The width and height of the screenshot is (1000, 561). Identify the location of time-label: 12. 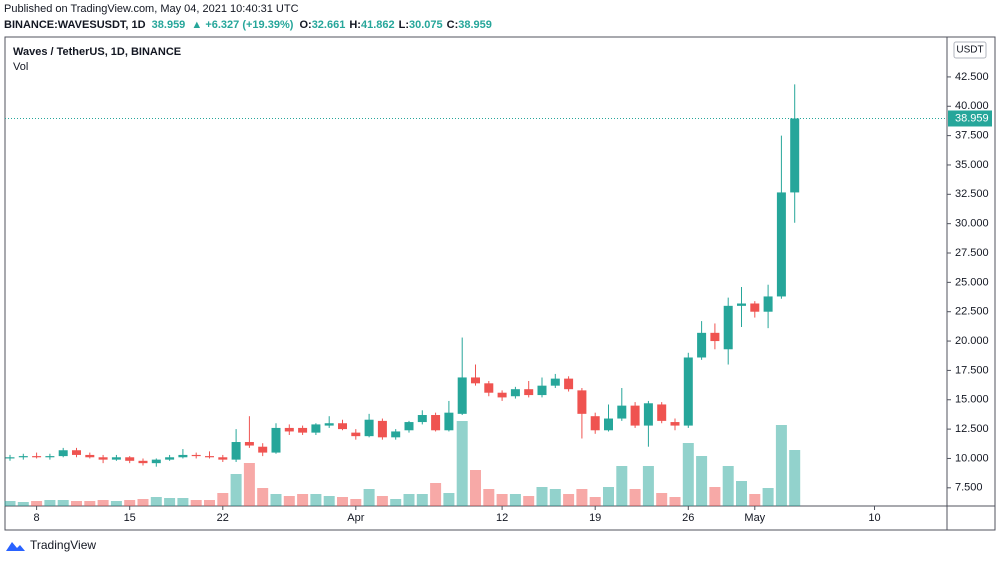
(502, 518).